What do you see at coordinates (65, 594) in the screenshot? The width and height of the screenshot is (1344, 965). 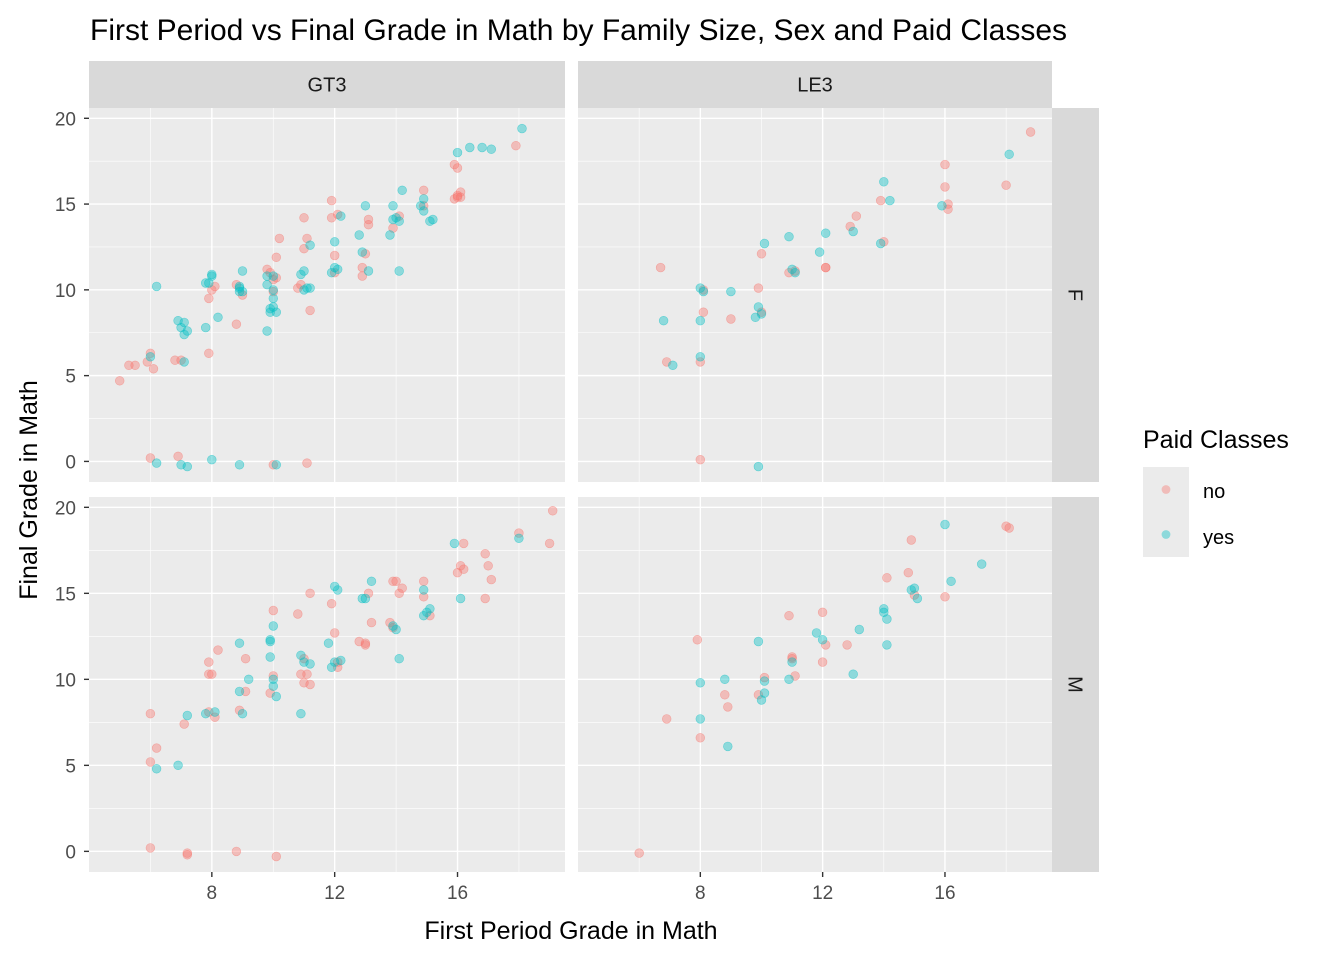 I see `y-tick-label: 15` at bounding box center [65, 594].